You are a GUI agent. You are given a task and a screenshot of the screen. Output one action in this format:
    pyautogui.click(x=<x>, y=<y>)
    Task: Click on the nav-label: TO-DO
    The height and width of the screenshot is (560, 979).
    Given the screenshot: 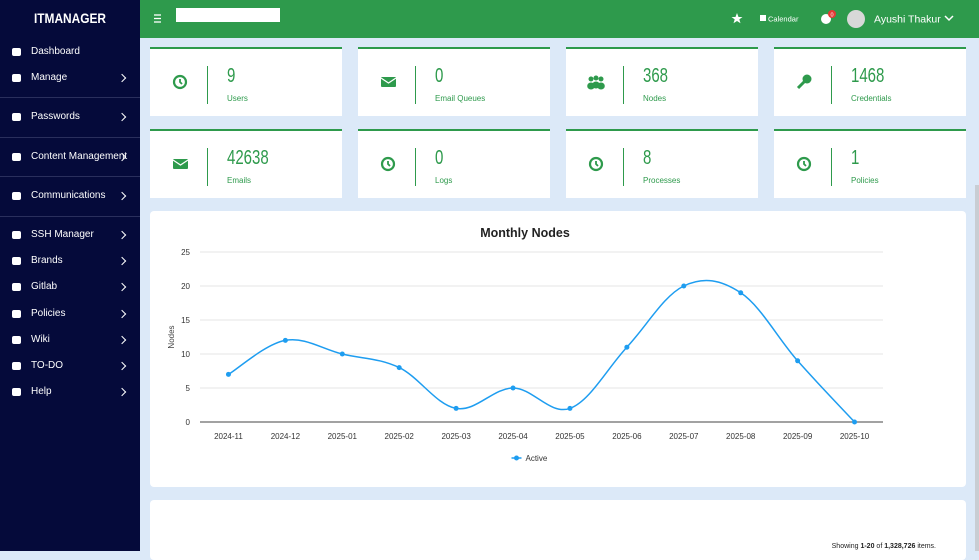 What is the action you would take?
    pyautogui.click(x=47, y=365)
    